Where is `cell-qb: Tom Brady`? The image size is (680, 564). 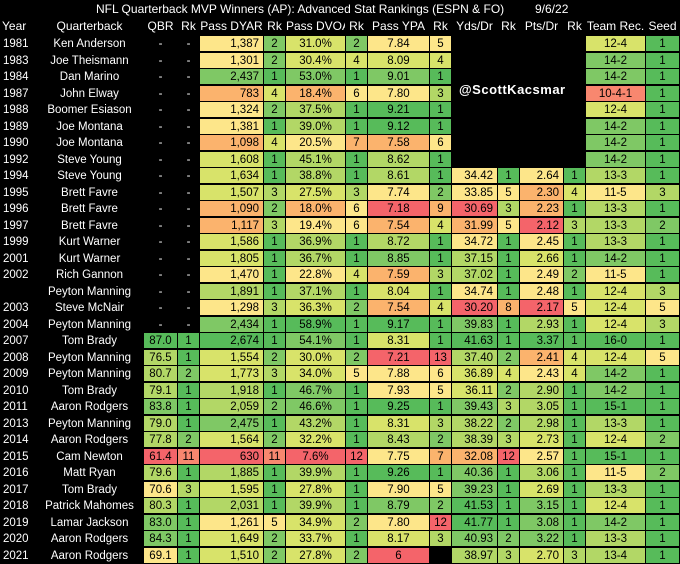 cell-qb: Tom Brady is located at coordinates (90, 490).